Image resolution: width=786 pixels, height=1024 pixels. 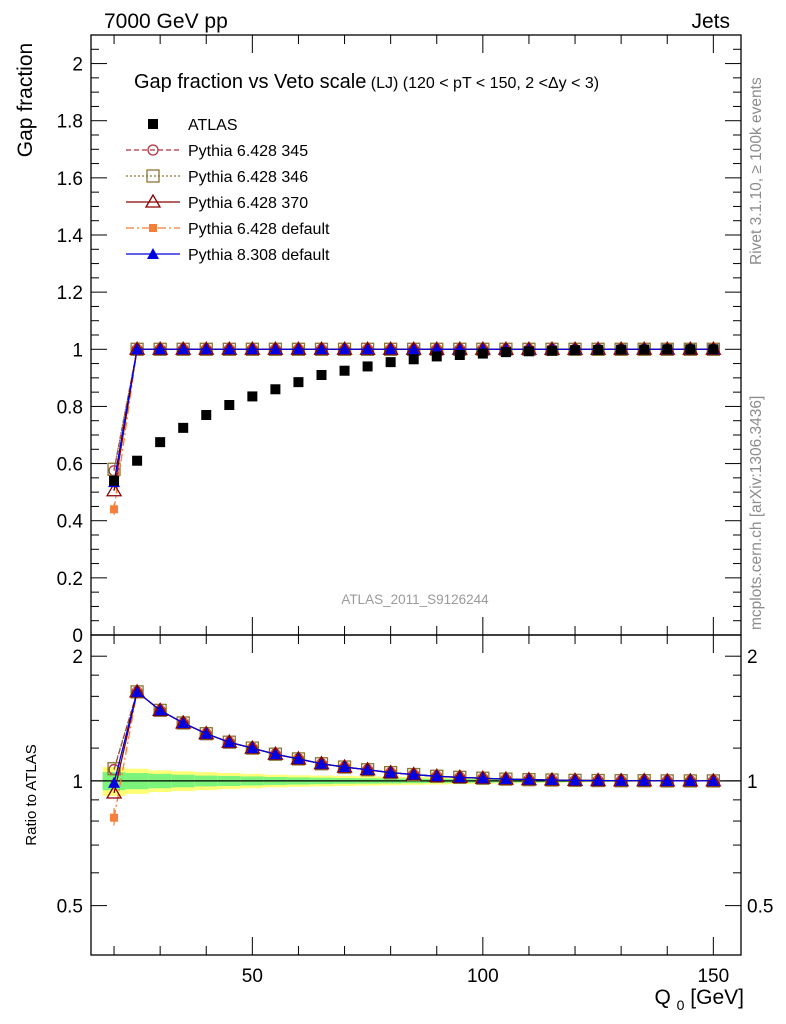 What do you see at coordinates (70, 407) in the screenshot?
I see `main-y-tick-label: 0.8` at bounding box center [70, 407].